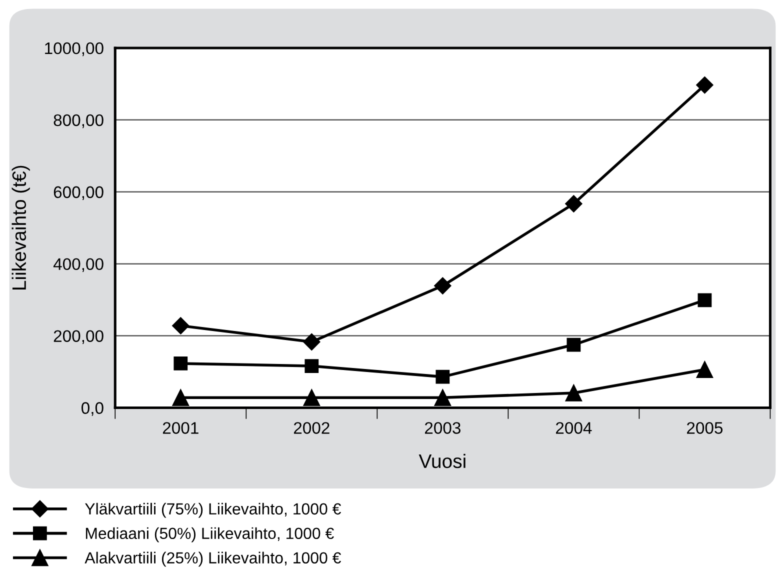 The image size is (778, 585). What do you see at coordinates (212, 559) in the screenshot?
I see `legend-label: Alakvartiili (25%) Liikevaihto, 1000 €` at bounding box center [212, 559].